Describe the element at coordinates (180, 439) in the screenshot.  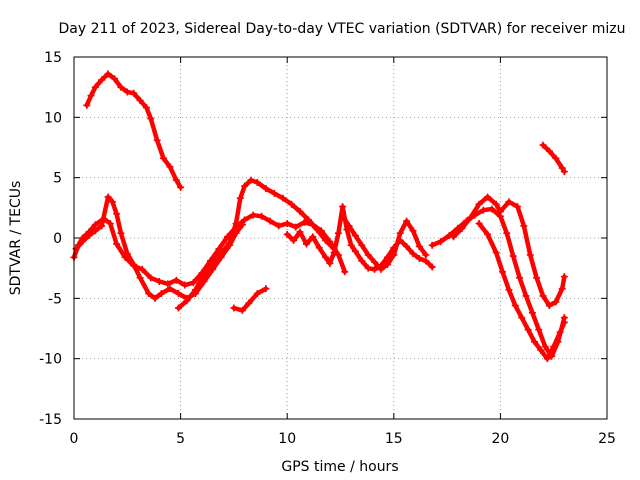
I see `x-tick-label: 5` at that location.